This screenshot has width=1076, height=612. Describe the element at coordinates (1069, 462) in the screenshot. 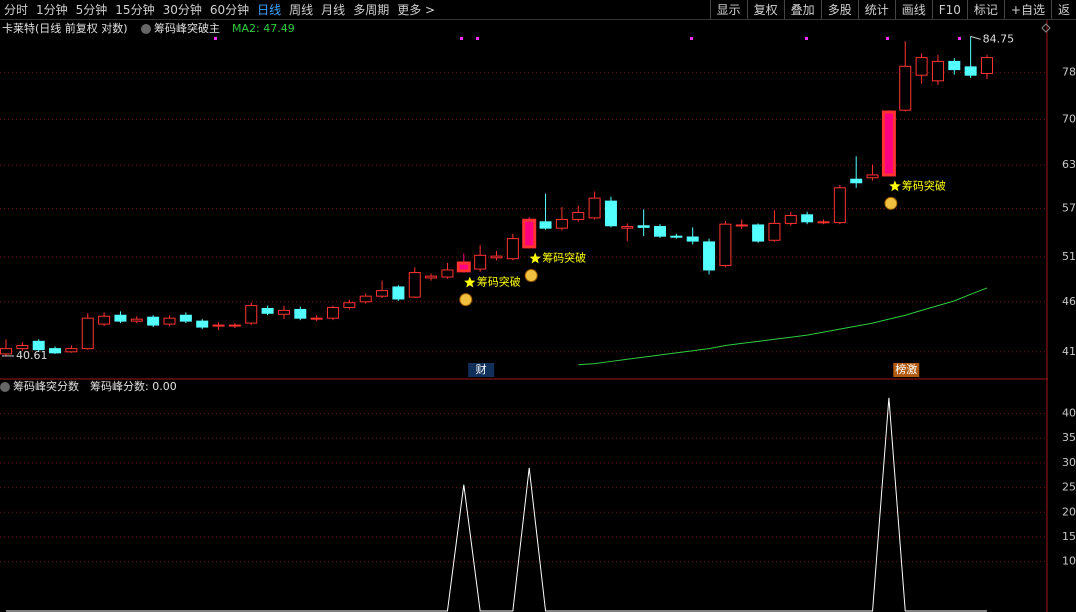

I see `y-tick-label: 30` at that location.